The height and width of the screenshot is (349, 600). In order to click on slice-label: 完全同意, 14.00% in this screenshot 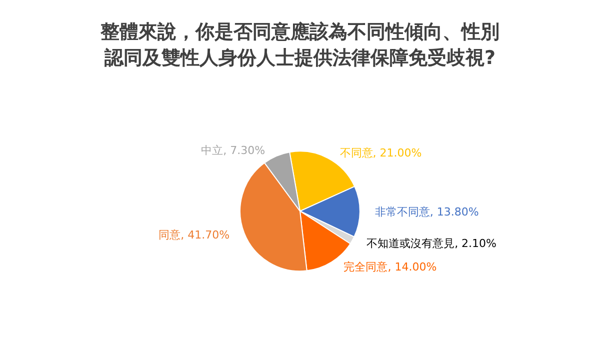, I will do `click(390, 267)`.